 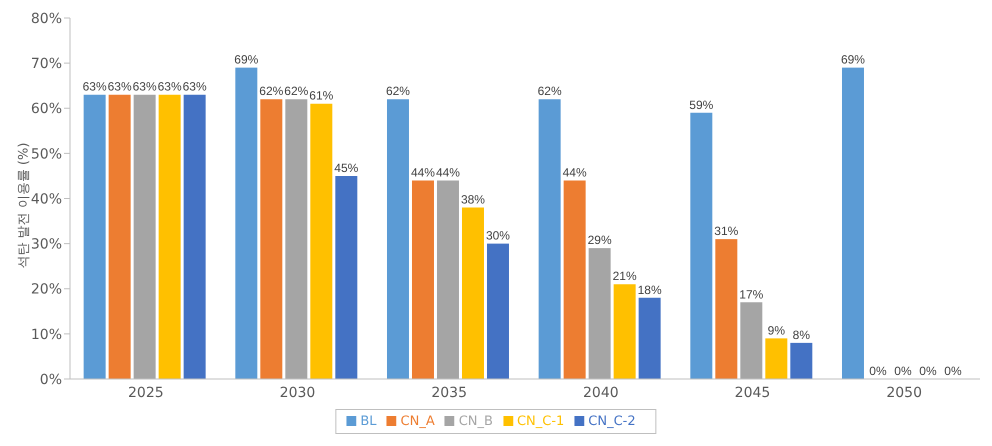 I want to click on data-label: 45%, so click(x=346, y=167).